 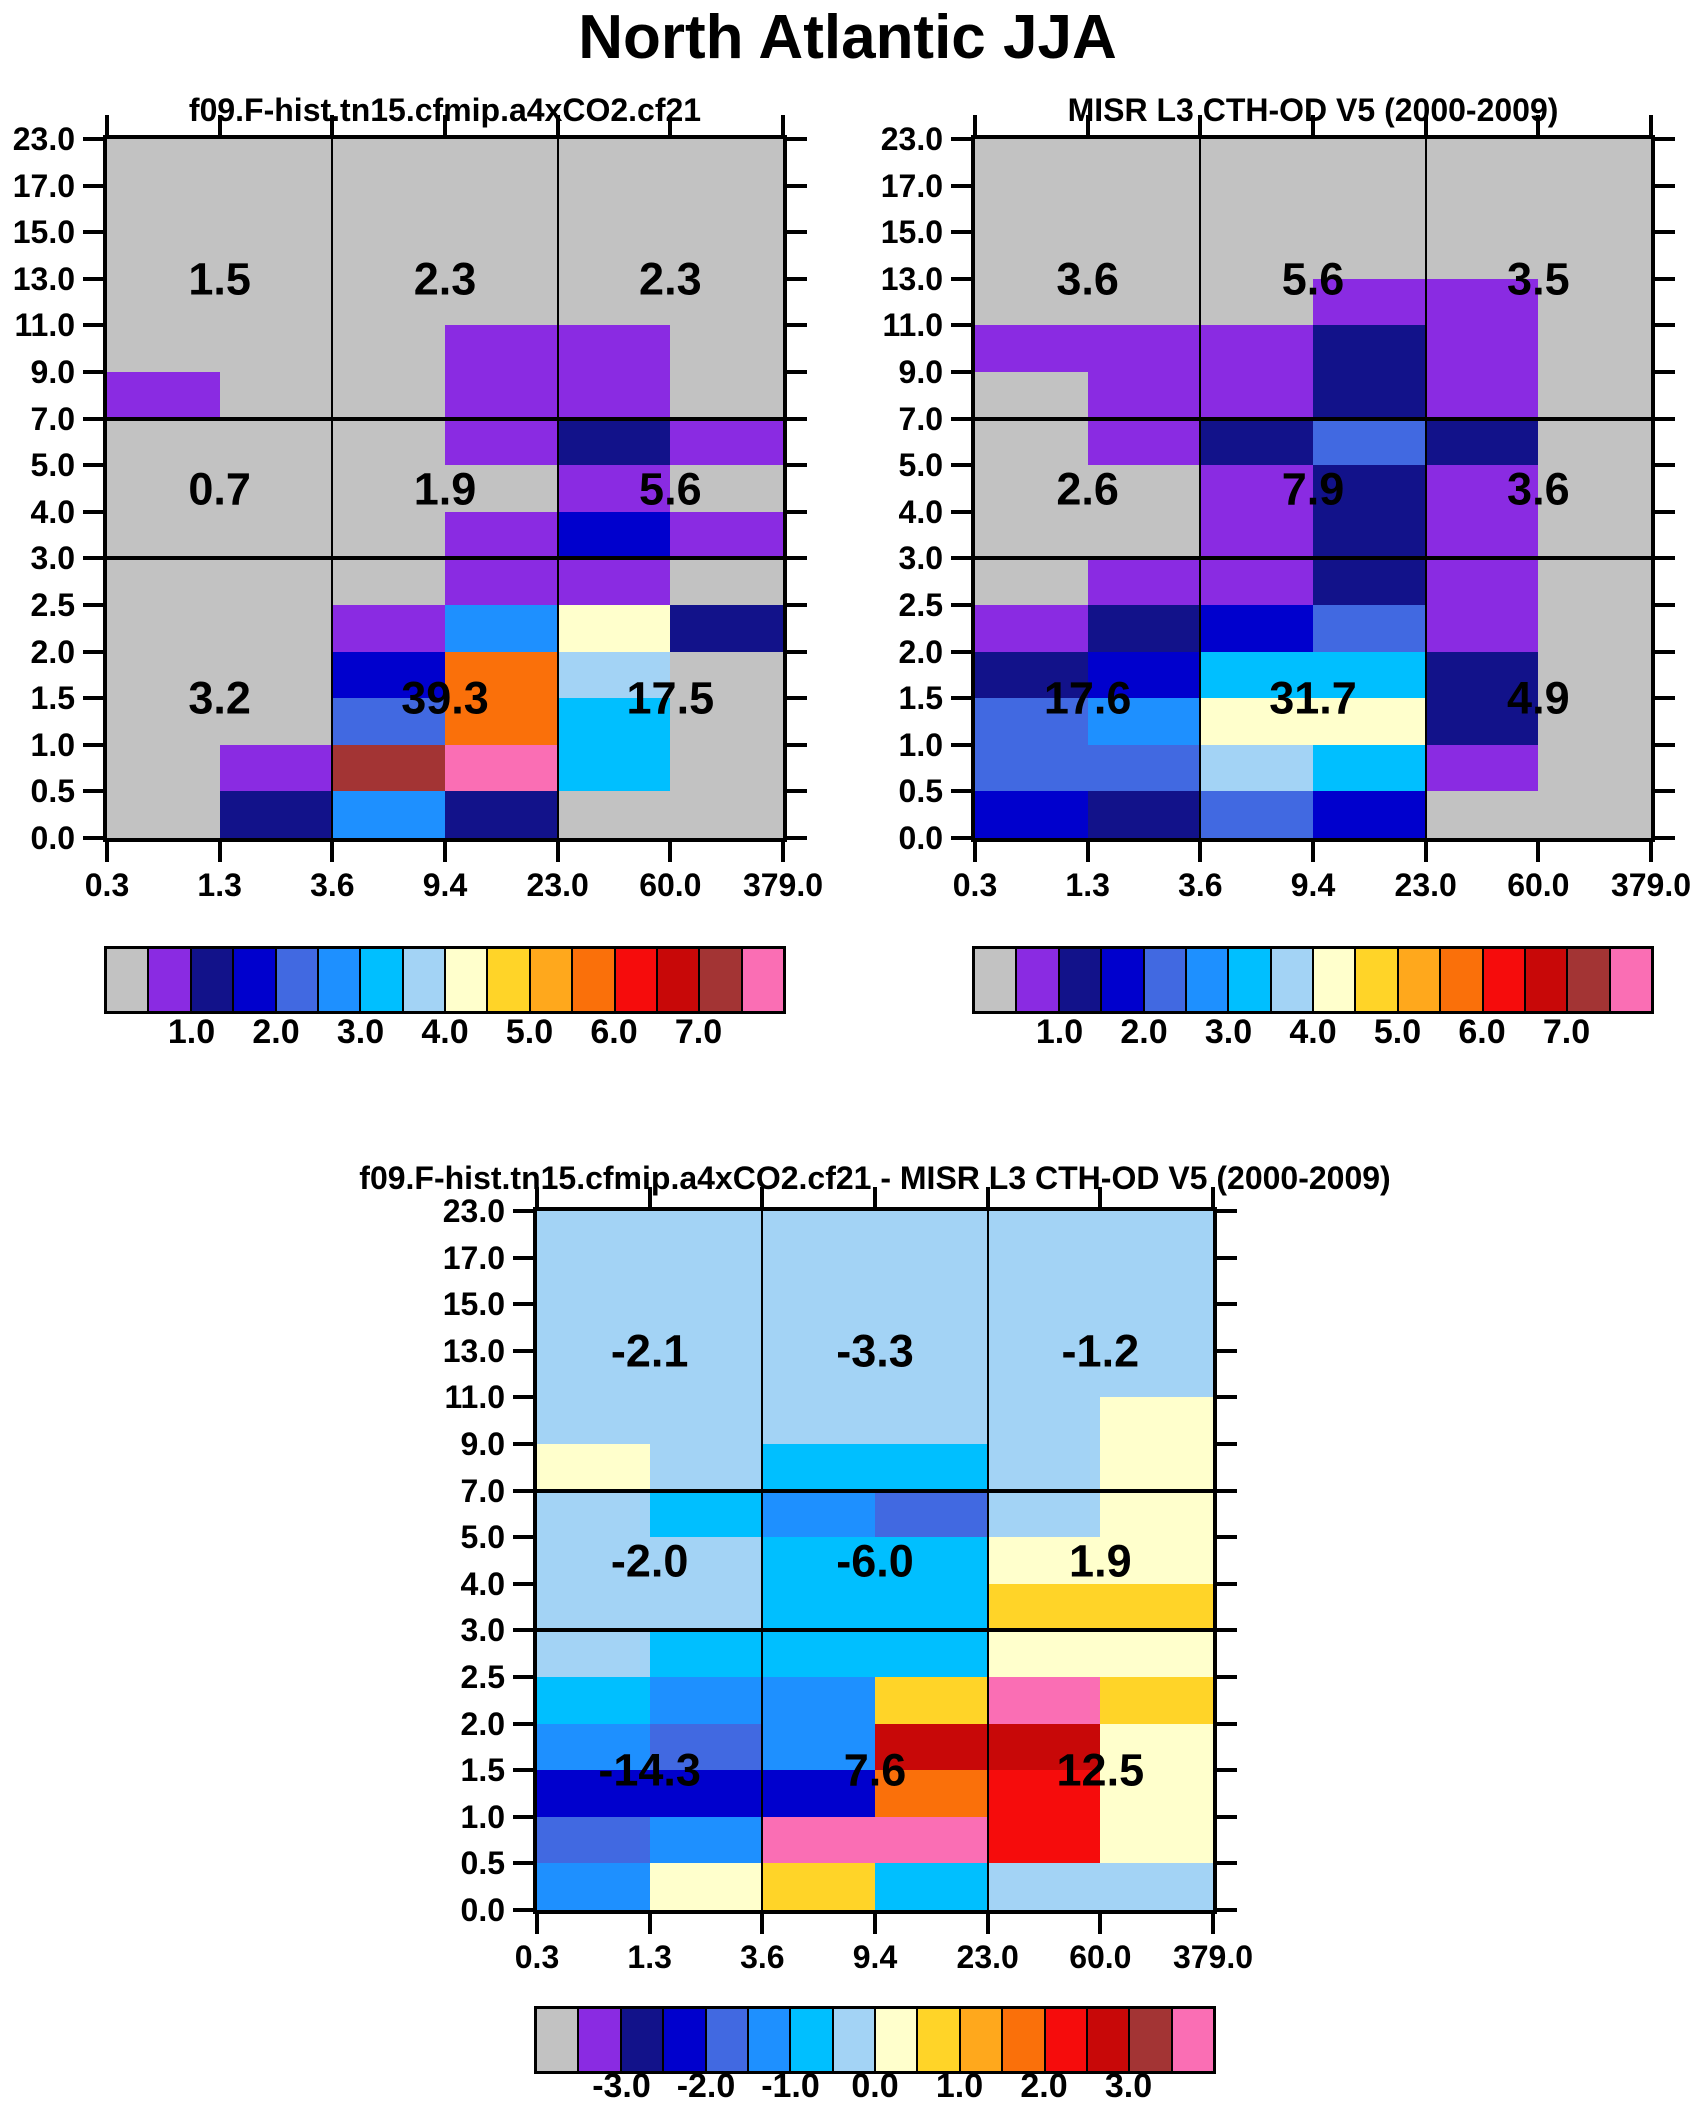 What do you see at coordinates (52, 838) in the screenshot?
I see `y-tick-label: 0.0` at bounding box center [52, 838].